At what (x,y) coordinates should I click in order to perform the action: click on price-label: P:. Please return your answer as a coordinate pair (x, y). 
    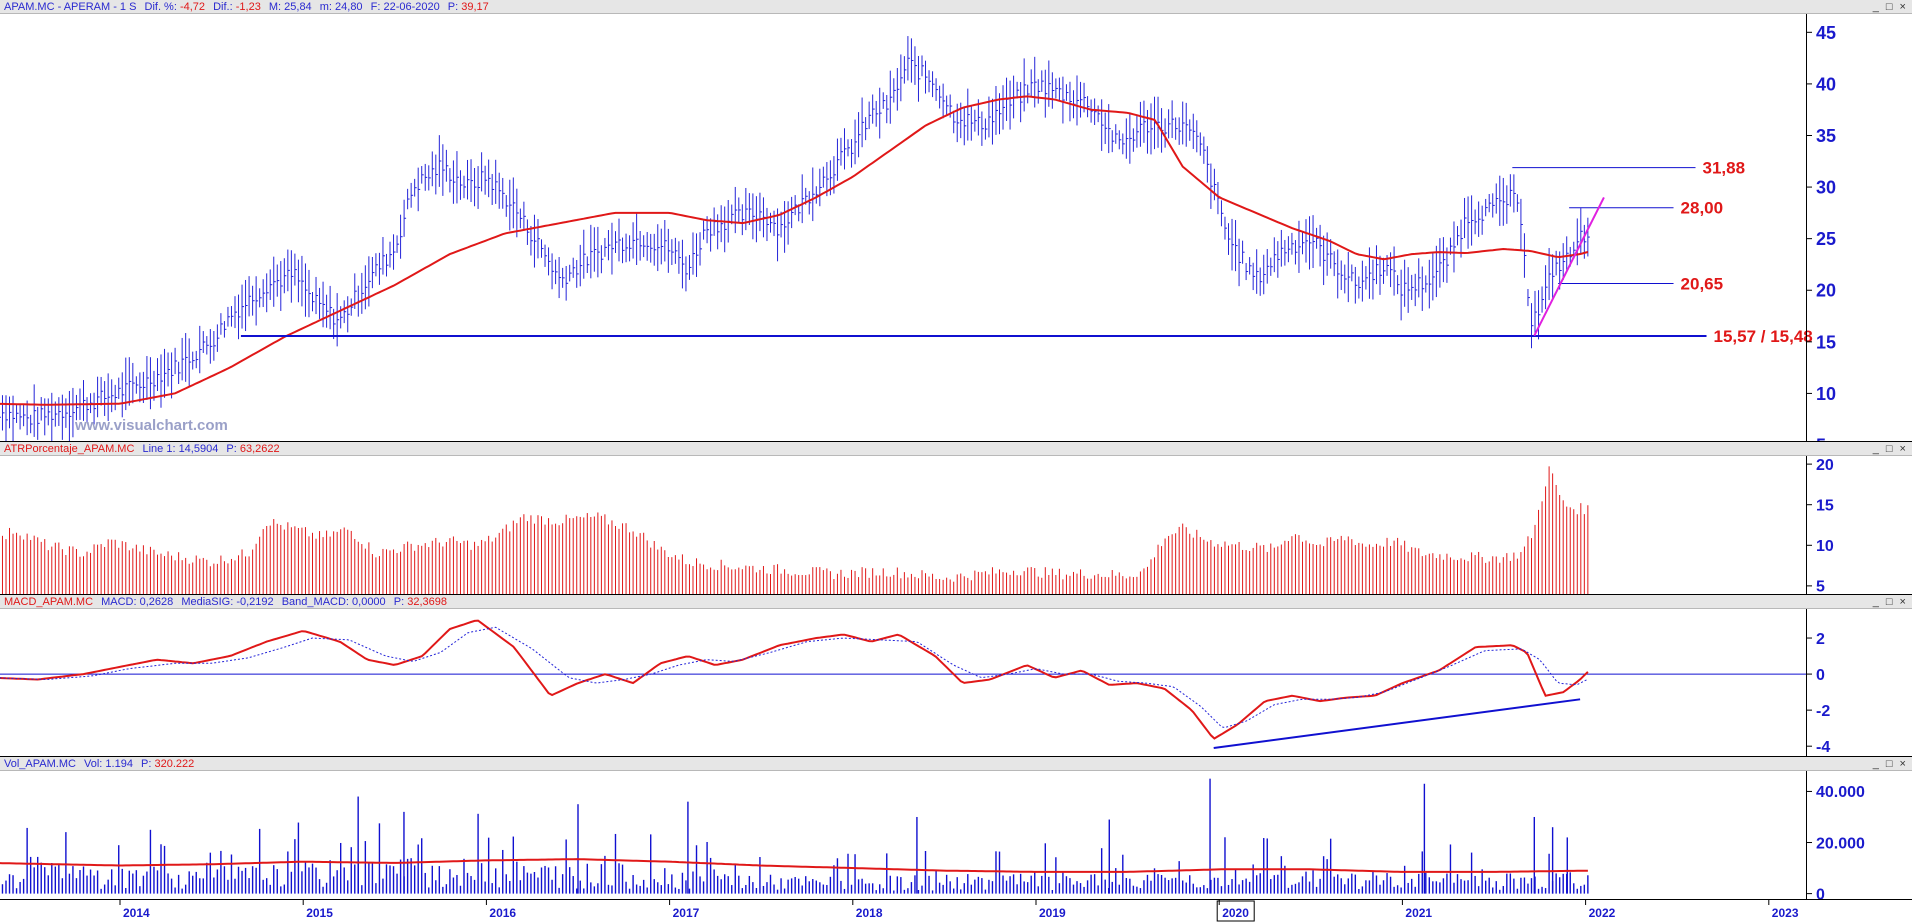
    Looking at the image, I should click on (453, 7).